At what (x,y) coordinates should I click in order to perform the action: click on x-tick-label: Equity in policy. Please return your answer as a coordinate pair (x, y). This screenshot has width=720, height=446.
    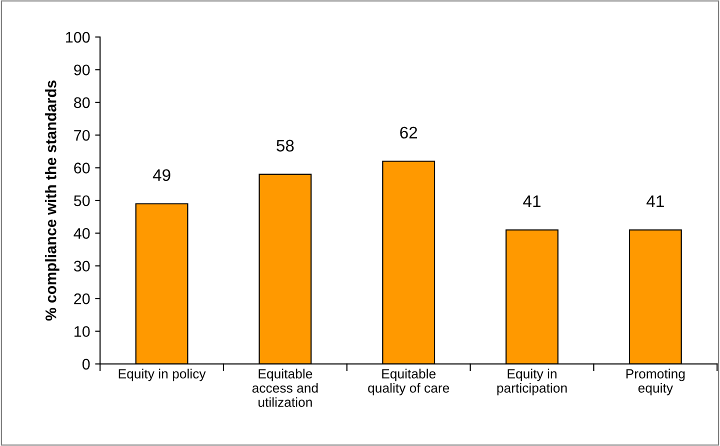
    Looking at the image, I should click on (162, 375).